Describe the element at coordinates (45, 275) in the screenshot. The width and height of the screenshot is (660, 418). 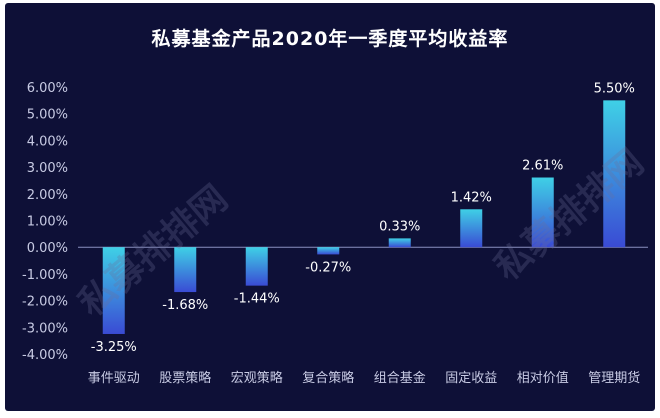
I see `y-tick-label: -1.00%` at that location.